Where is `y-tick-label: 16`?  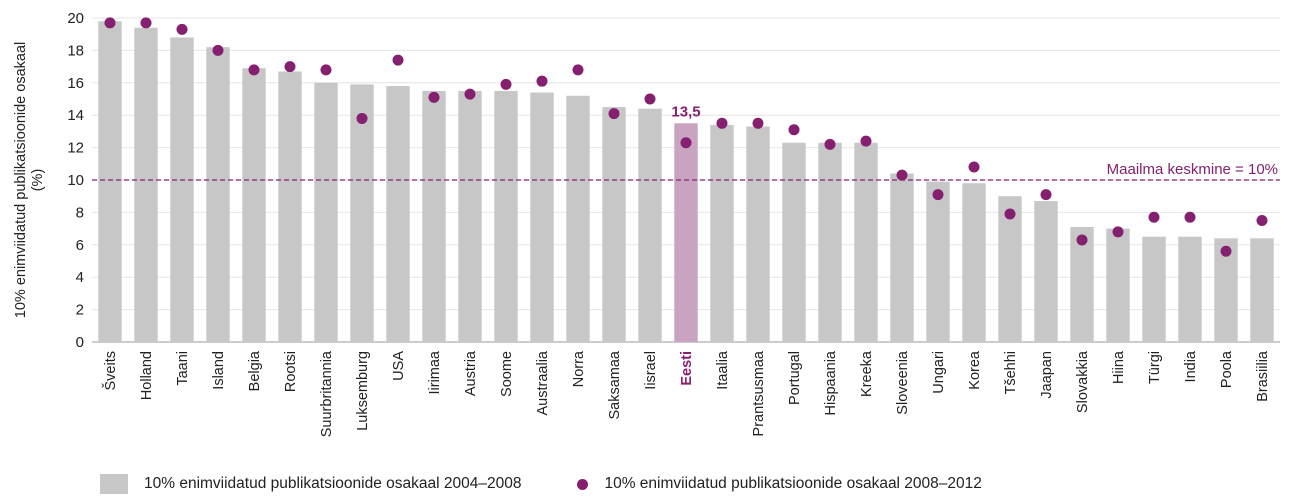 y-tick-label: 16 is located at coordinates (75, 83).